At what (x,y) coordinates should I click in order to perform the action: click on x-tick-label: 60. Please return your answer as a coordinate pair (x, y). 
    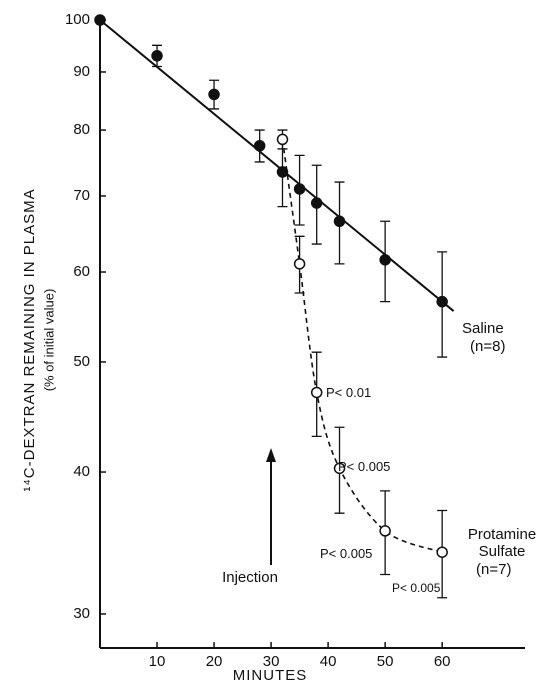
    Looking at the image, I should click on (442, 661).